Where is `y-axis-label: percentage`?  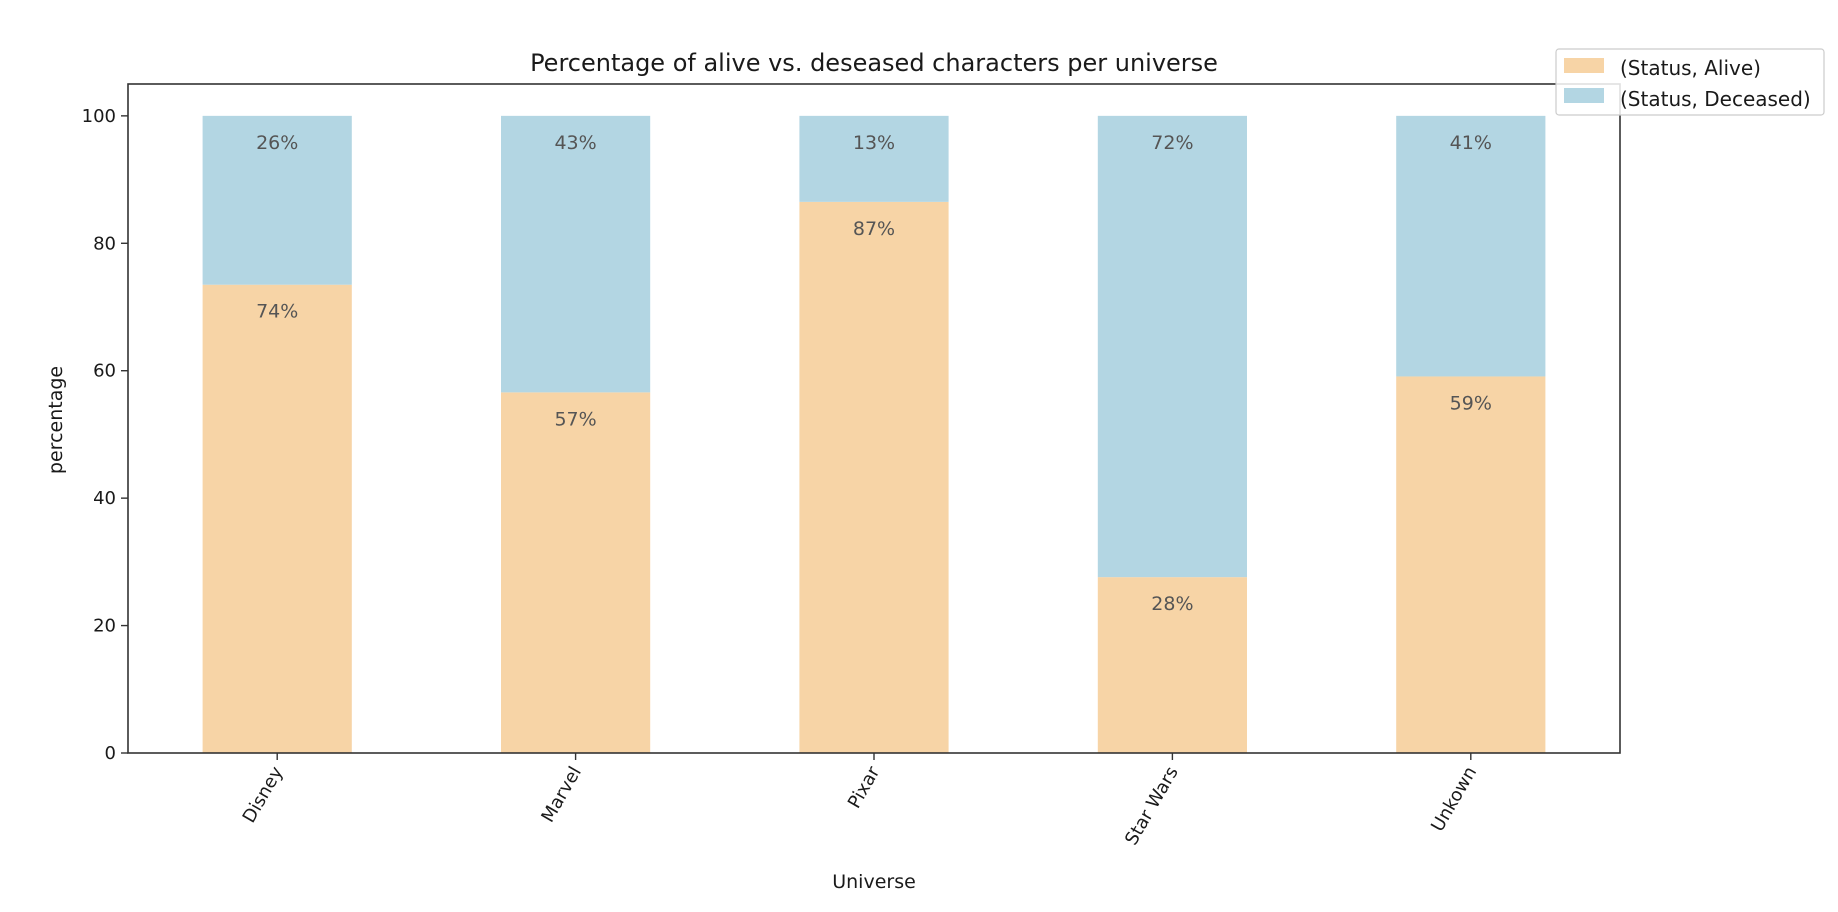
y-axis-label: percentage is located at coordinates (56, 420).